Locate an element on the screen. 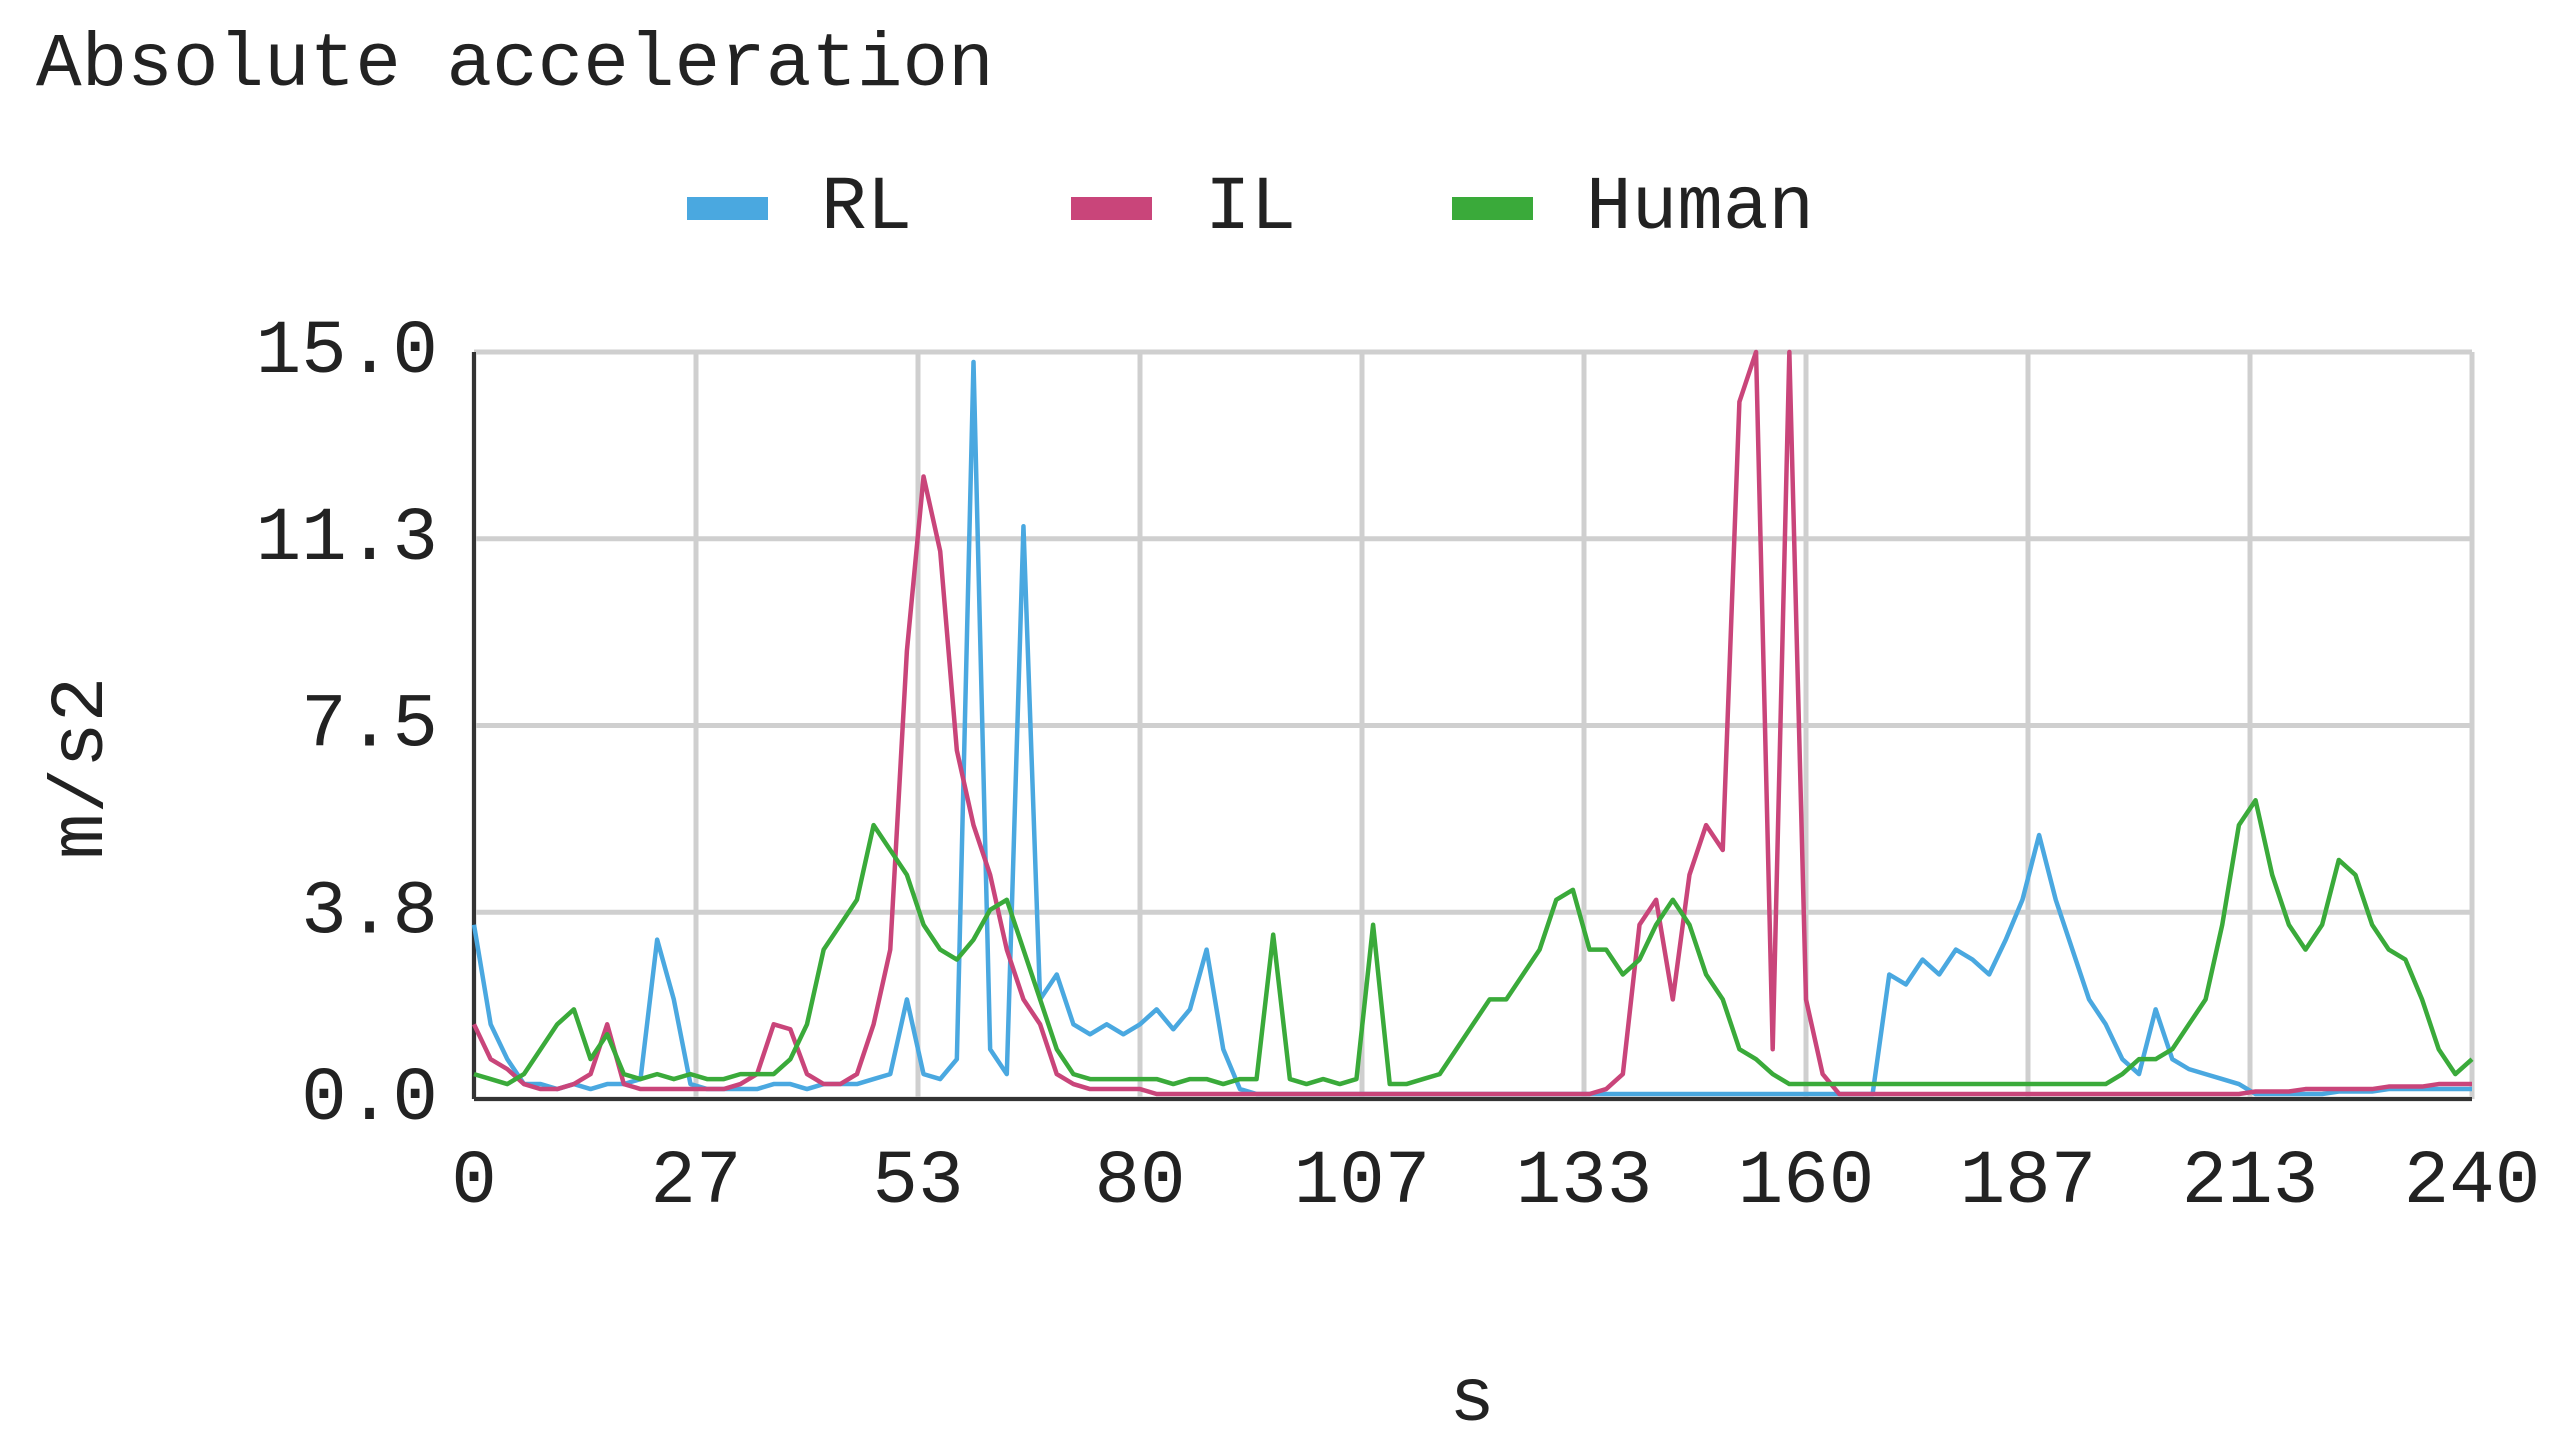 The image size is (2564, 1449). y-tick-label: 0.0 is located at coordinates (369, 1099).